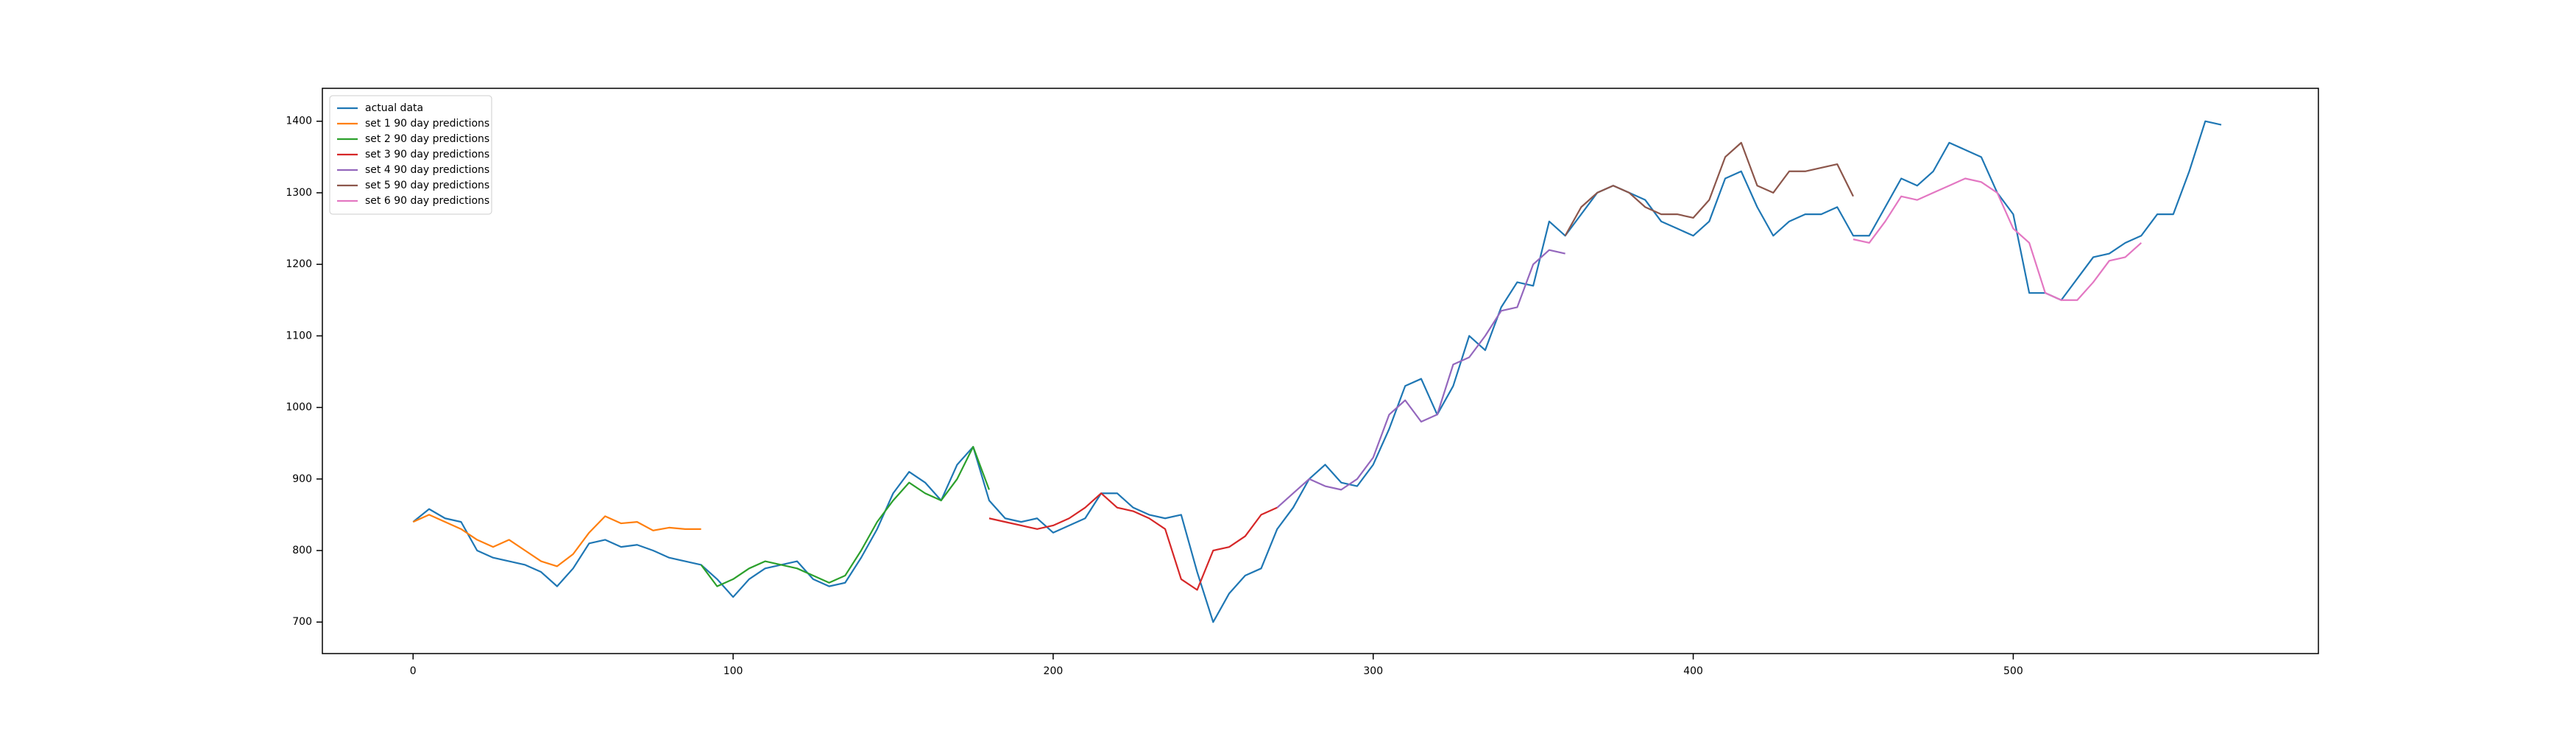  What do you see at coordinates (413, 671) in the screenshot?
I see `x-tick-label: 0` at bounding box center [413, 671].